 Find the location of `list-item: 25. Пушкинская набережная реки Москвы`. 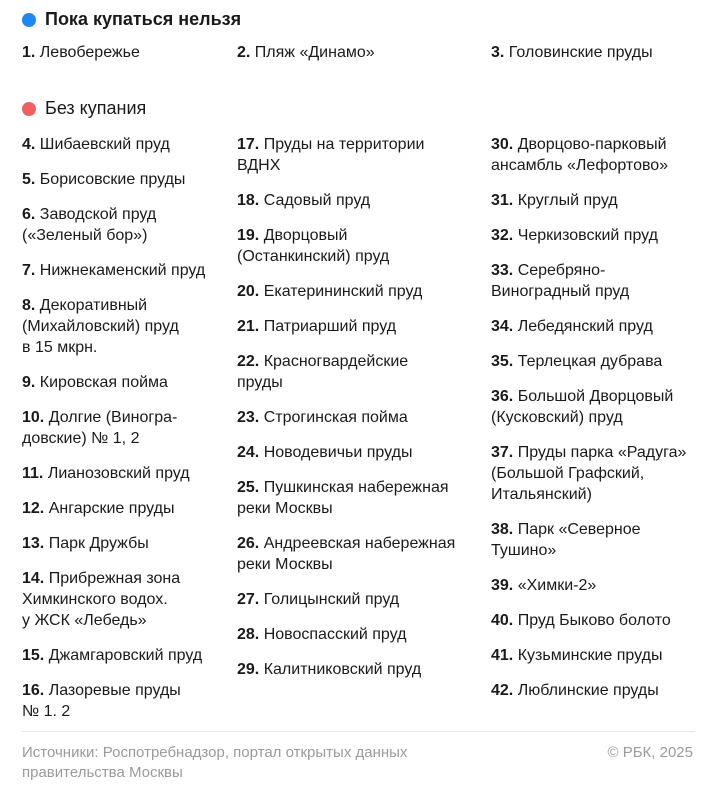

list-item: 25. Пушкинская набережная реки Москвы is located at coordinates (346, 498).